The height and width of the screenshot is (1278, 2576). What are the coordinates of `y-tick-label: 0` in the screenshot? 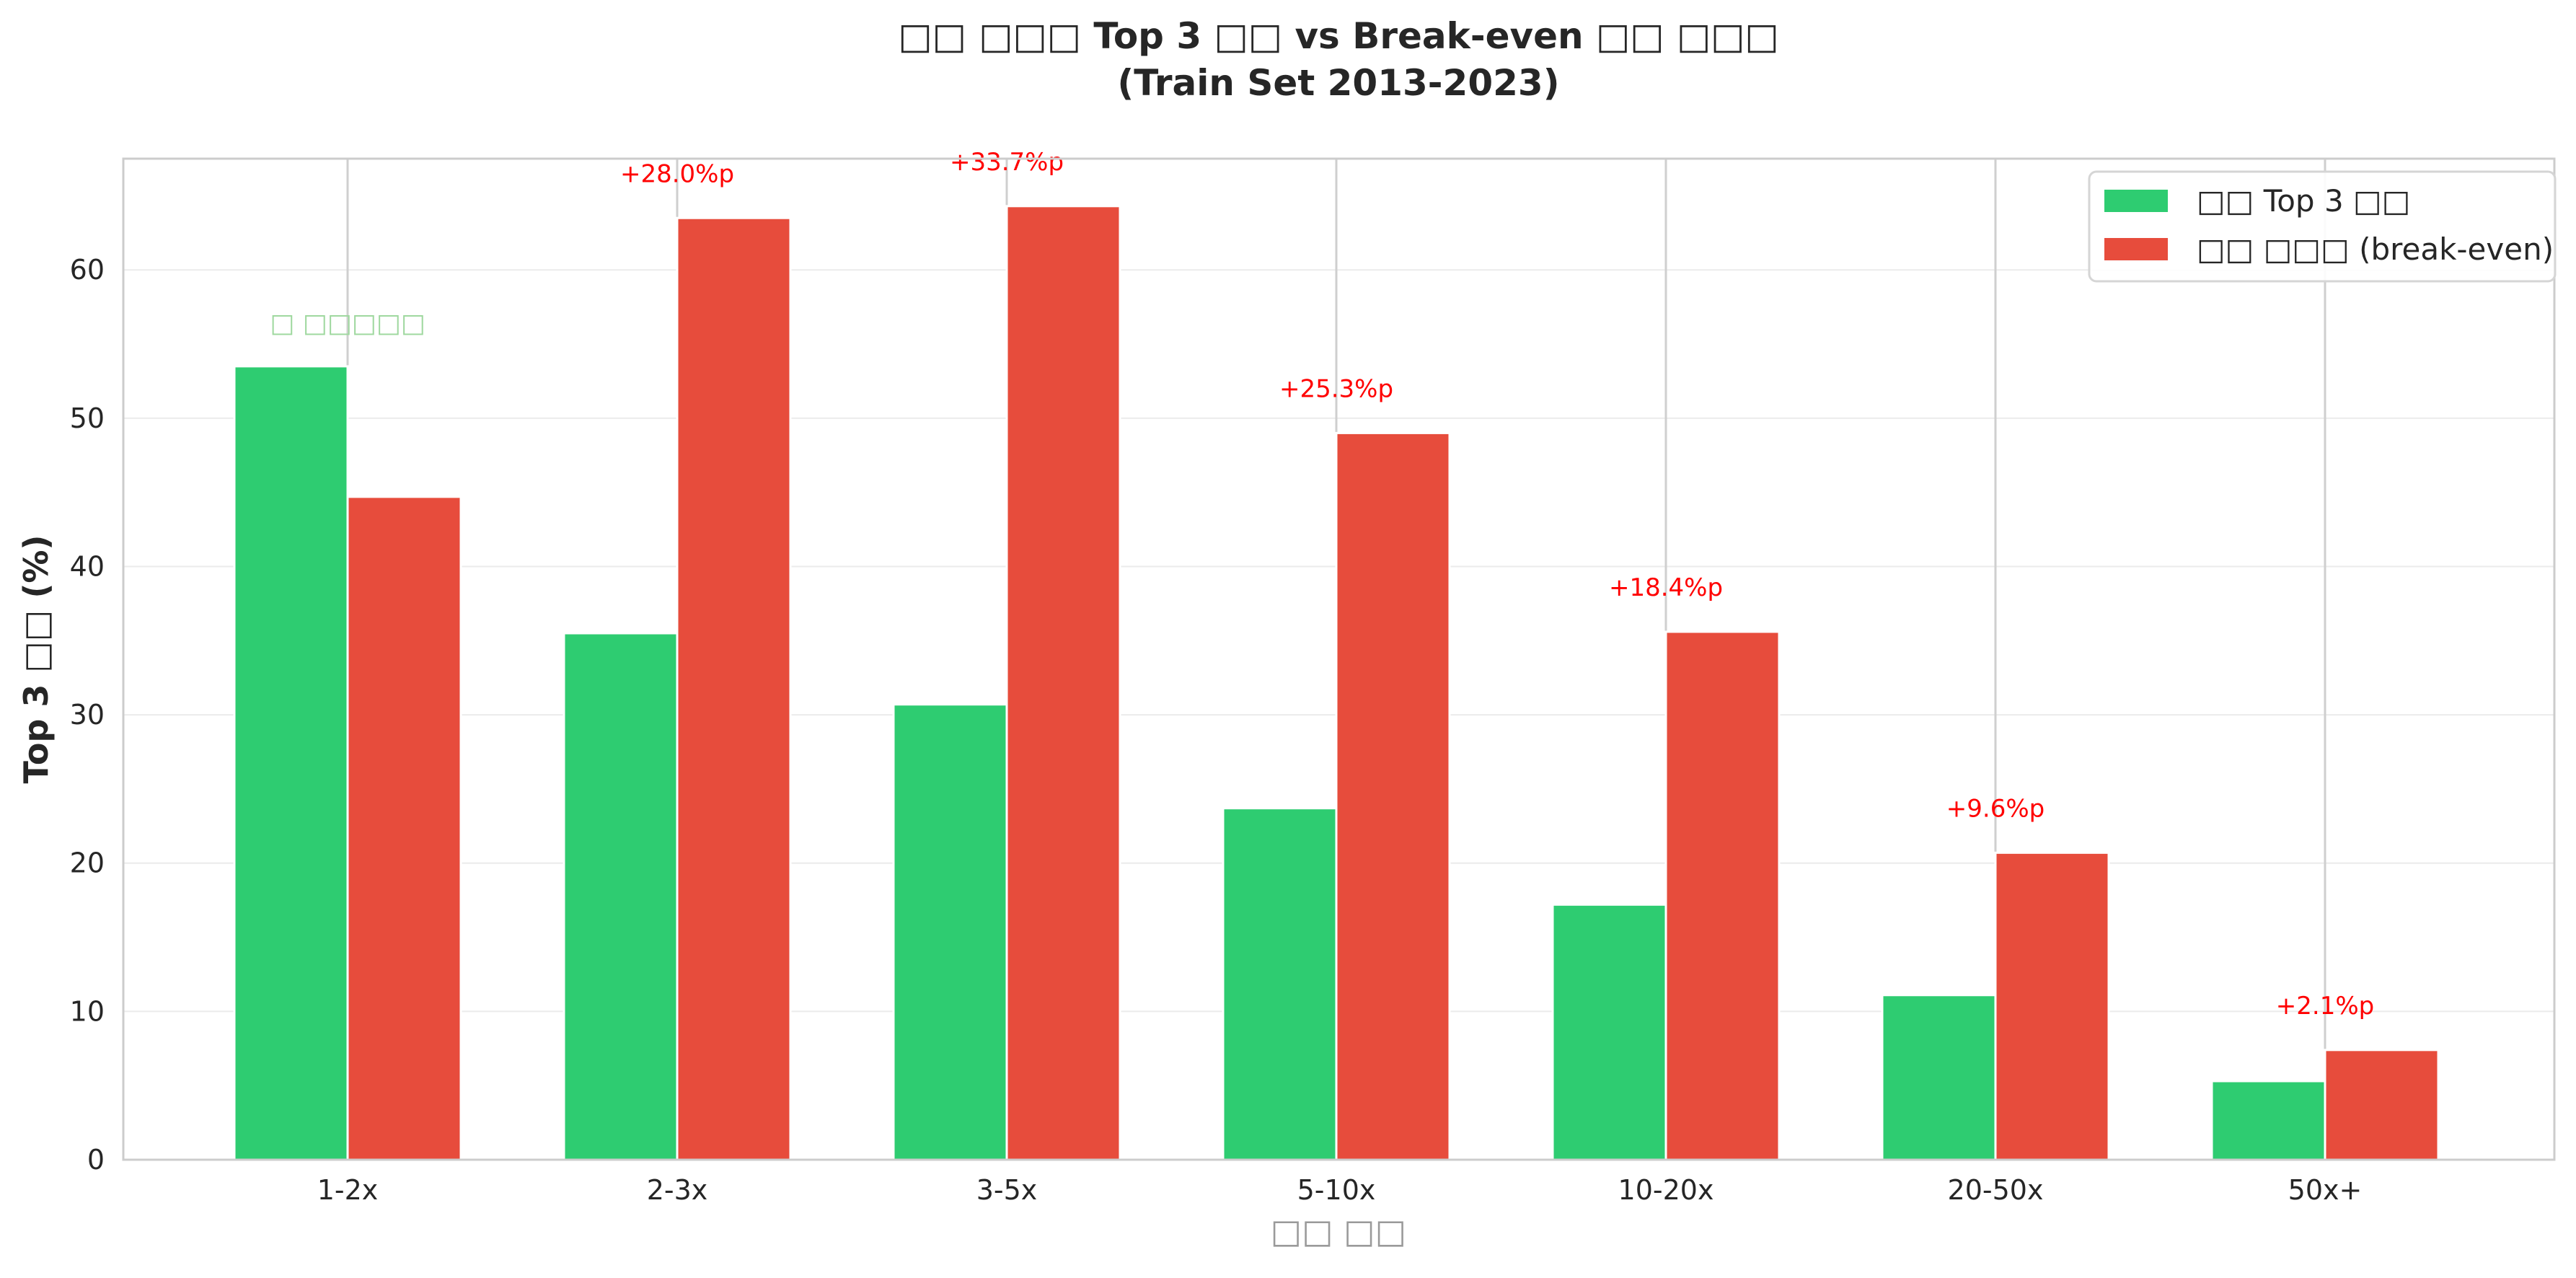 It's located at (96, 1160).